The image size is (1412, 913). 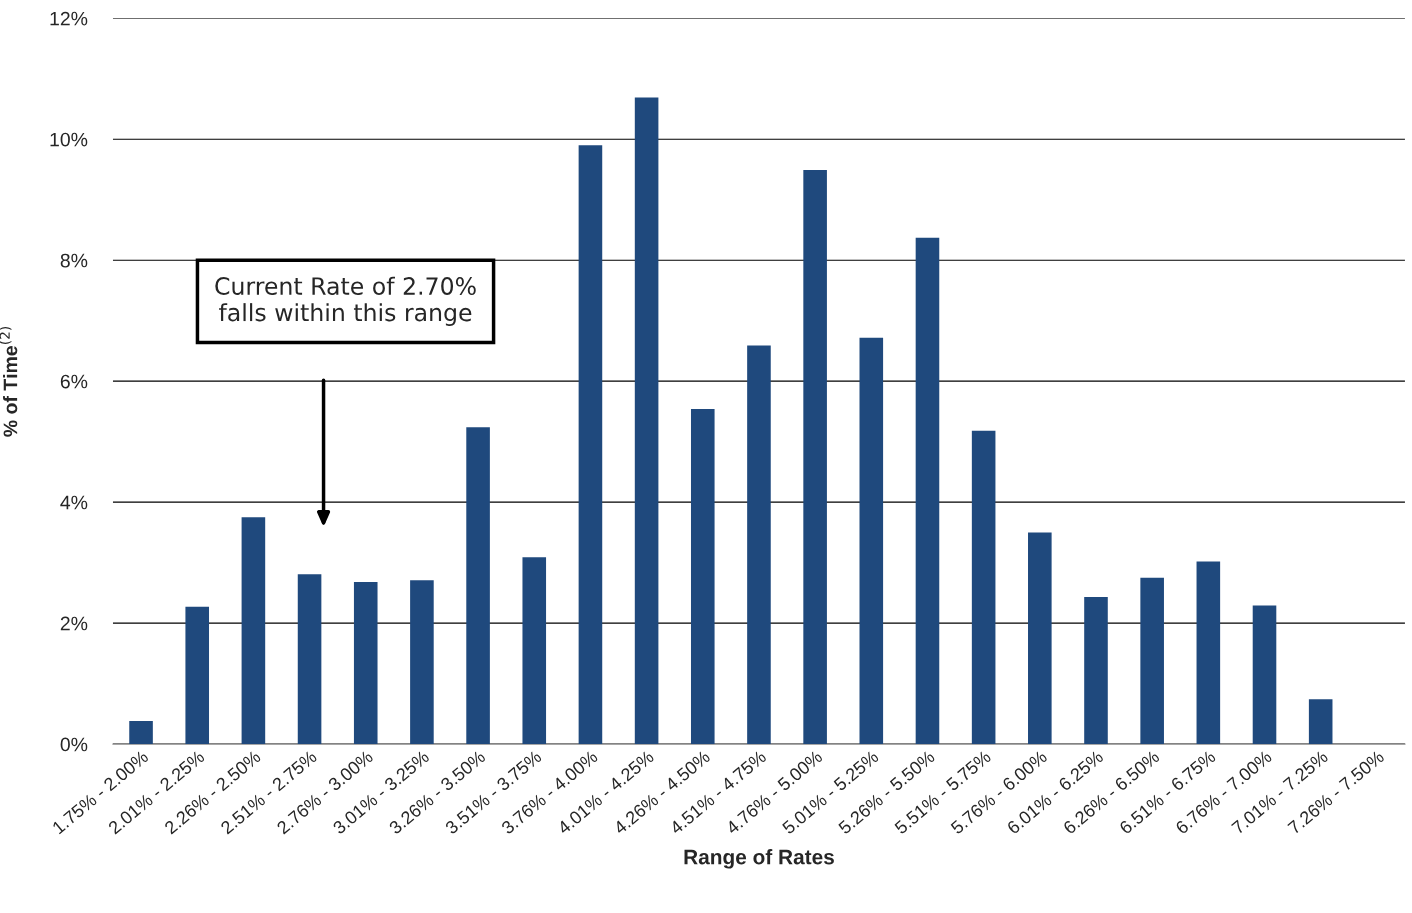 What do you see at coordinates (74, 260) in the screenshot?
I see `y-tick-label: 8%` at bounding box center [74, 260].